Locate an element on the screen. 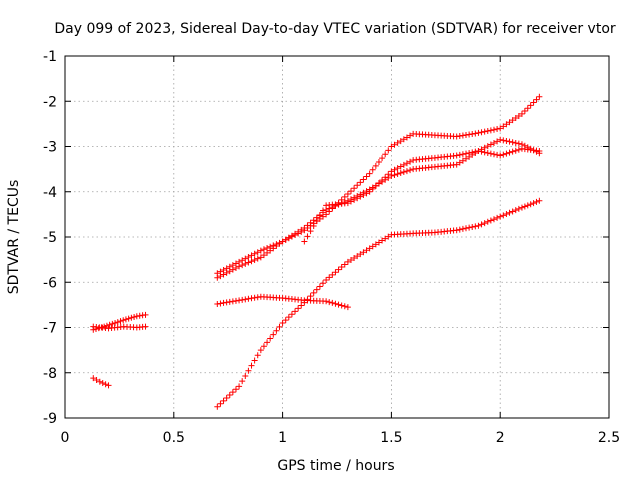 This screenshot has width=640, height=480. data-point-s1 is located at coordinates (145, 326).